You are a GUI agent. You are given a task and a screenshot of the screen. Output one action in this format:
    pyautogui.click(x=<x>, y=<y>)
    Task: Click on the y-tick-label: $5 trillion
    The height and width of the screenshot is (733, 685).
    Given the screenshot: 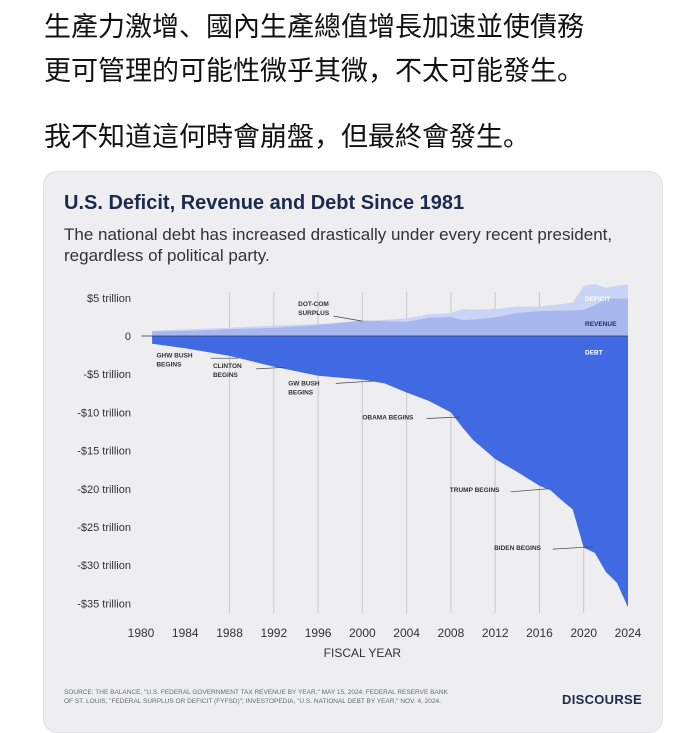 What is the action you would take?
    pyautogui.click(x=109, y=299)
    